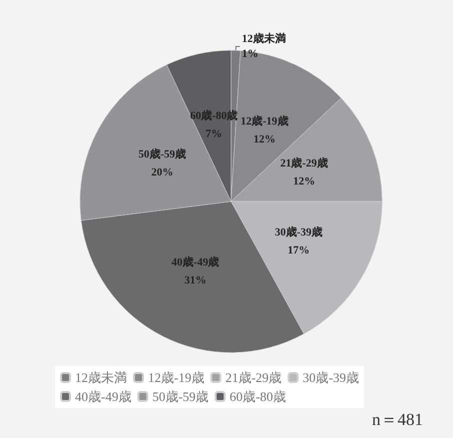 This screenshot has height=438, width=453. Describe the element at coordinates (264, 121) in the screenshot. I see `slice-label: 12歳-19歳` at that location.